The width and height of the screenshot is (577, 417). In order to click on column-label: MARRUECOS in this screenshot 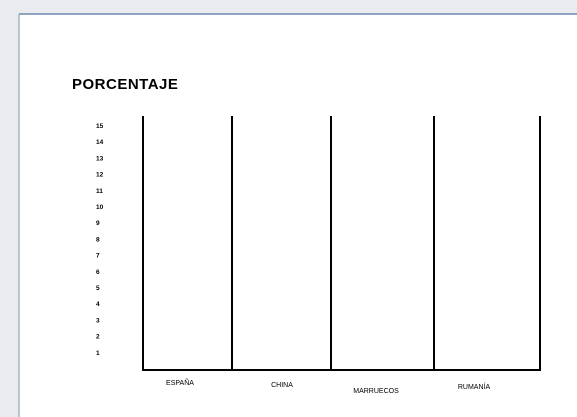, I will do `click(376, 391)`.